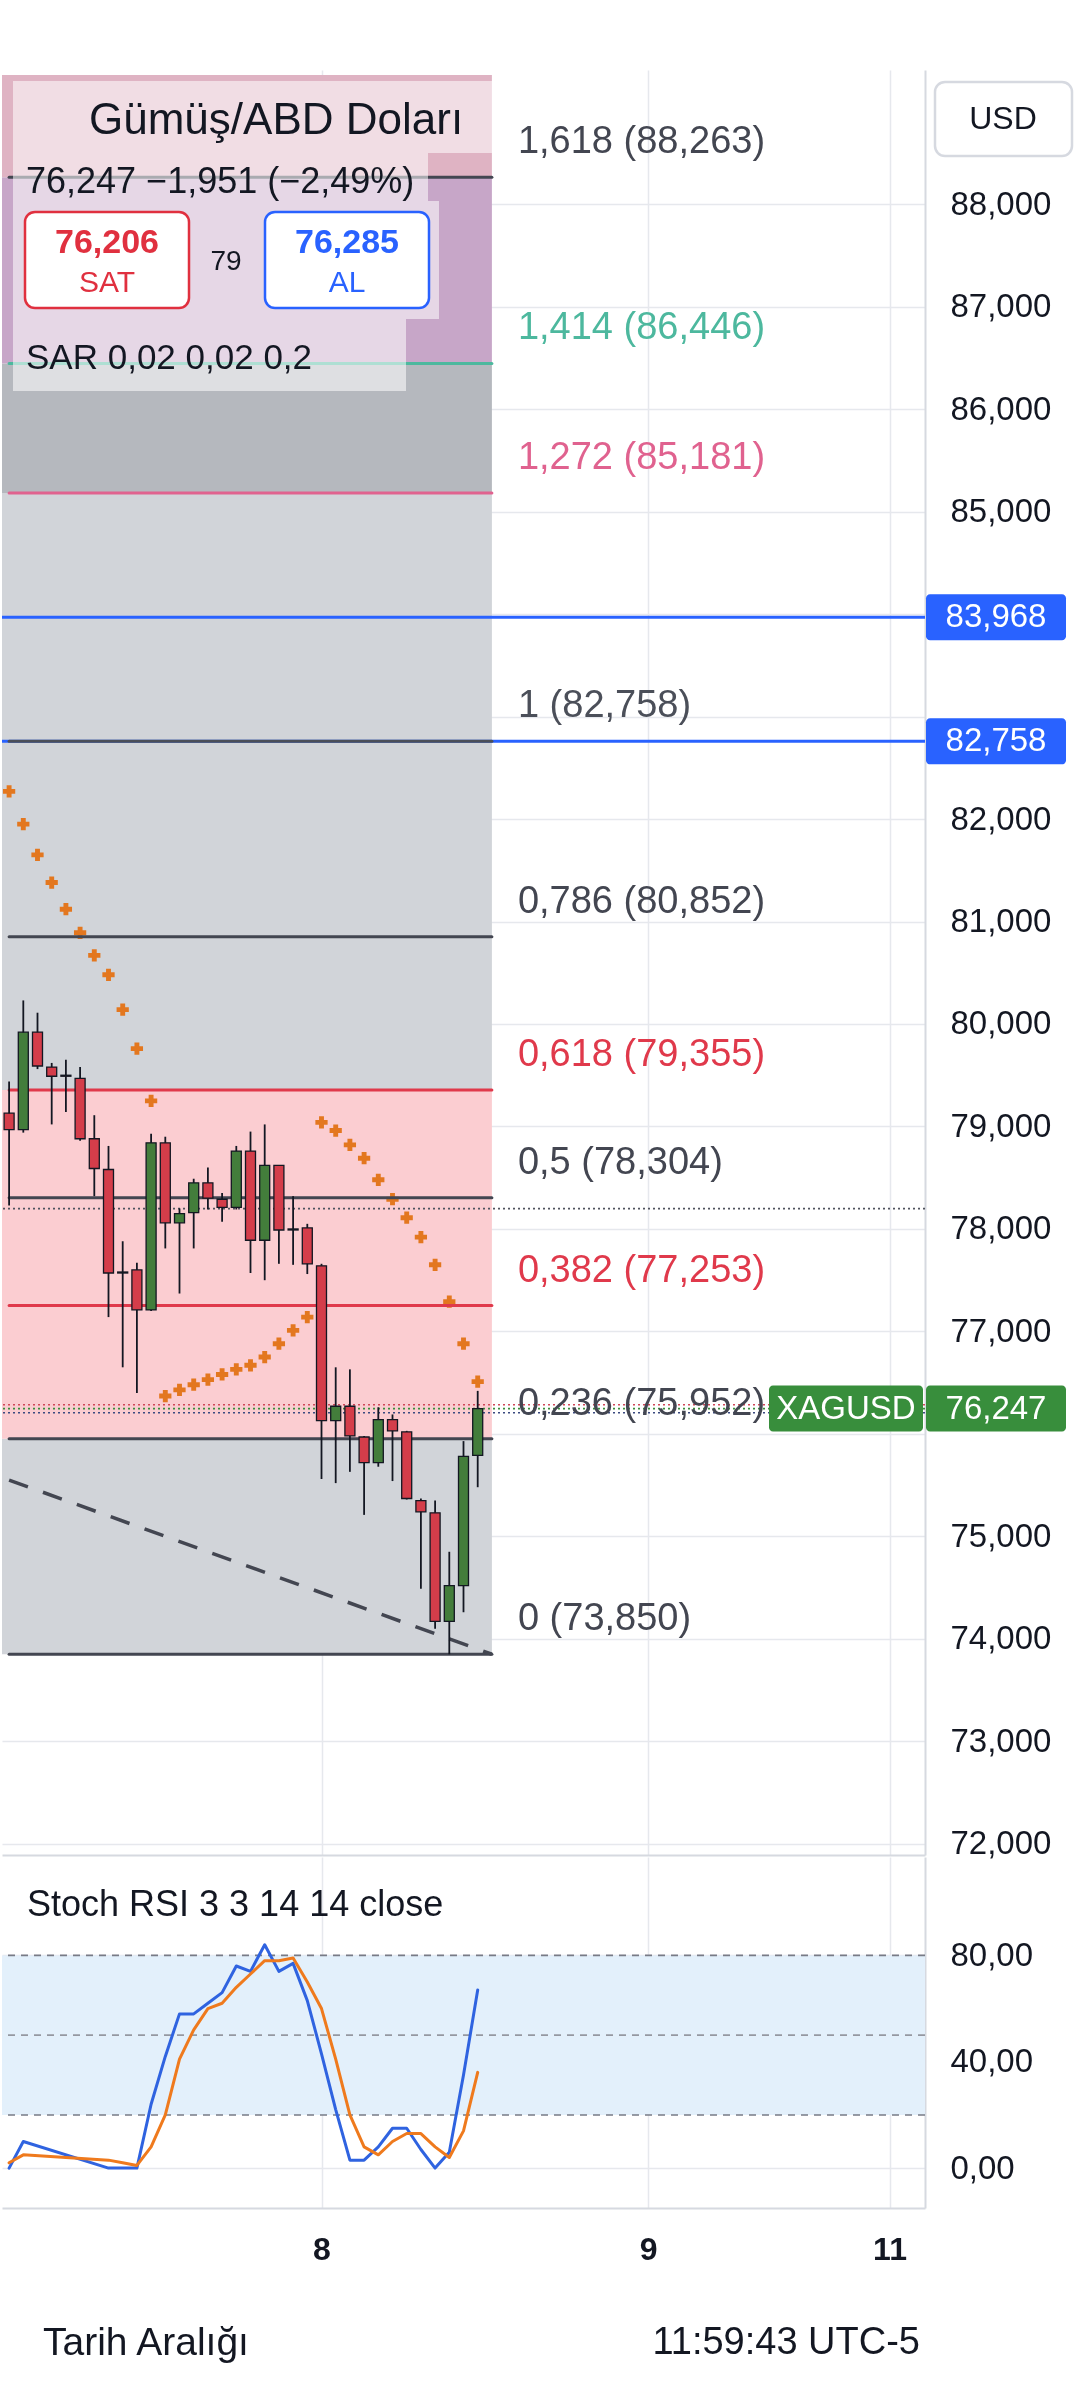 This screenshot has height=2408, width=1080. Describe the element at coordinates (641, 1401) in the screenshot. I see `series-label: 0,236 (75,952)` at that location.